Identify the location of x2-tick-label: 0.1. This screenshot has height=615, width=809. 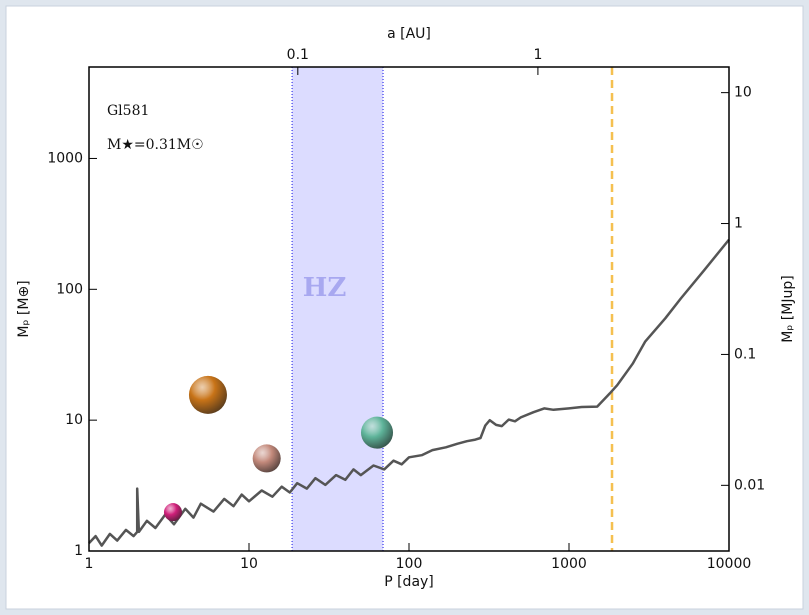
(298, 55).